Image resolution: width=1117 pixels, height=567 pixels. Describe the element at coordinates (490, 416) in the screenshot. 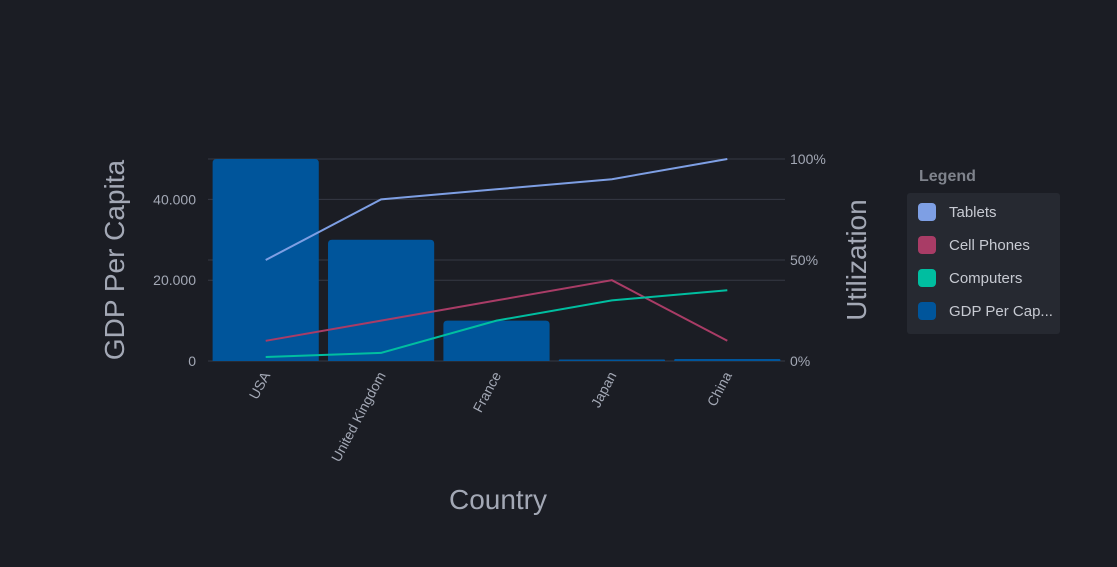

I see `x-axis-ticks: USA United Kingdom France Japan China` at that location.